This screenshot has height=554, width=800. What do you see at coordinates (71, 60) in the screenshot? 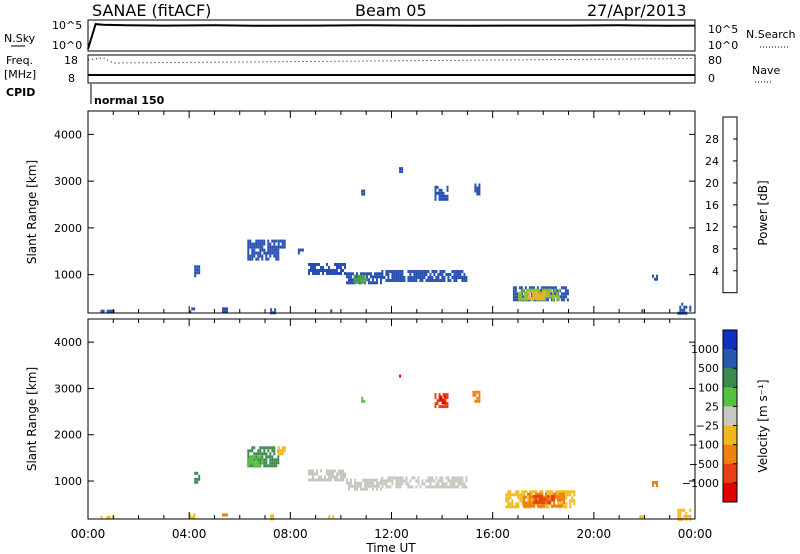
I see `freq-tick-top: 18` at bounding box center [71, 60].